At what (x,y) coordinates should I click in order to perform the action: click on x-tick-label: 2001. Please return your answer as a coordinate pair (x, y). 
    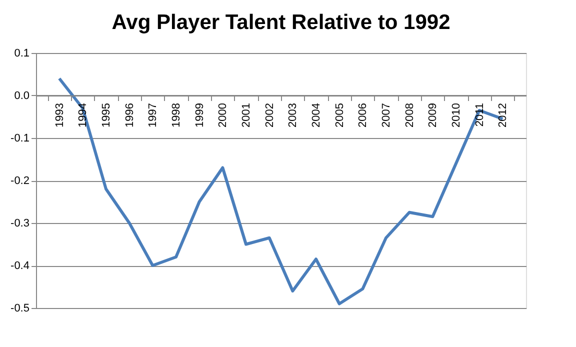
    Looking at the image, I should click on (246, 115).